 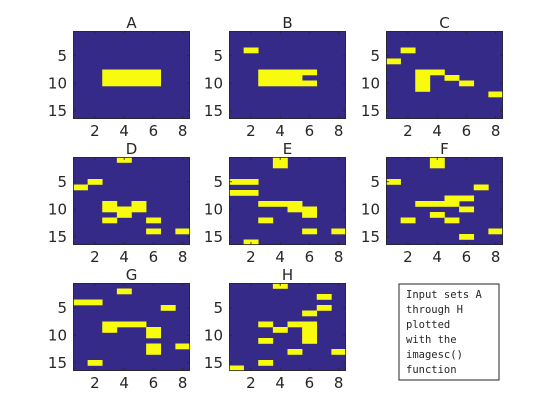 I want to click on annotation-line: imagesc(), so click(x=434, y=355).